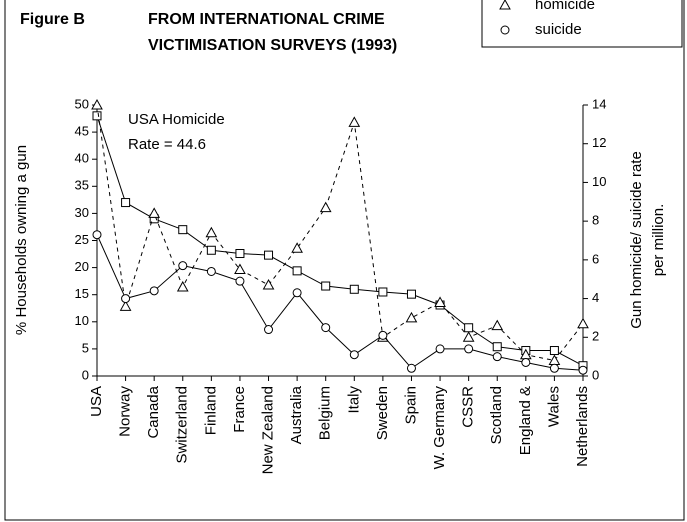  I want to click on x-tick-label: Italy, so click(353, 400).